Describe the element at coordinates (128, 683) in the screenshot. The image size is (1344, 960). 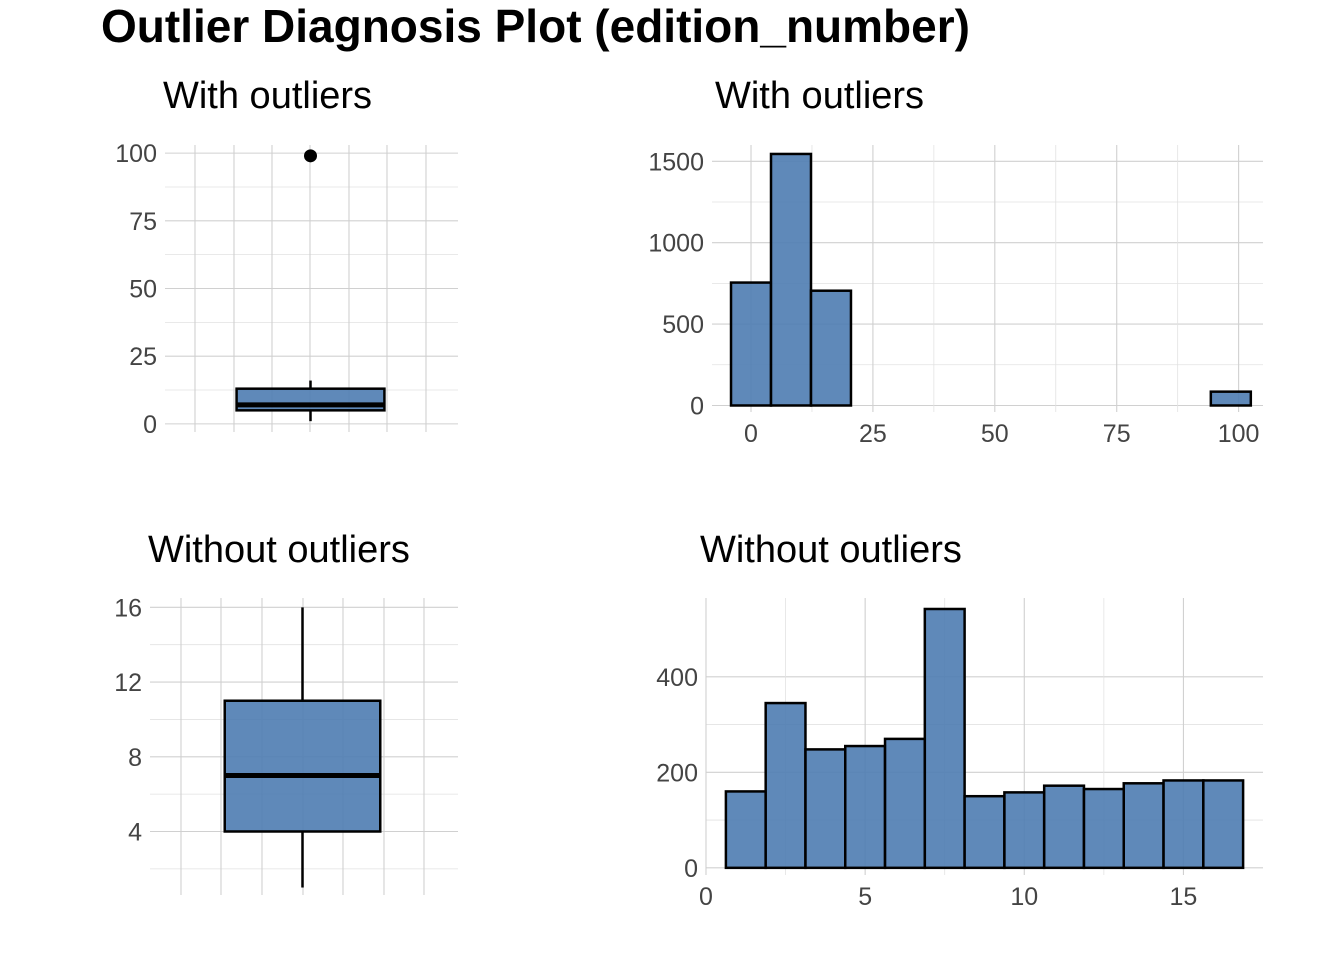
I see `y-tick-label: 12` at that location.